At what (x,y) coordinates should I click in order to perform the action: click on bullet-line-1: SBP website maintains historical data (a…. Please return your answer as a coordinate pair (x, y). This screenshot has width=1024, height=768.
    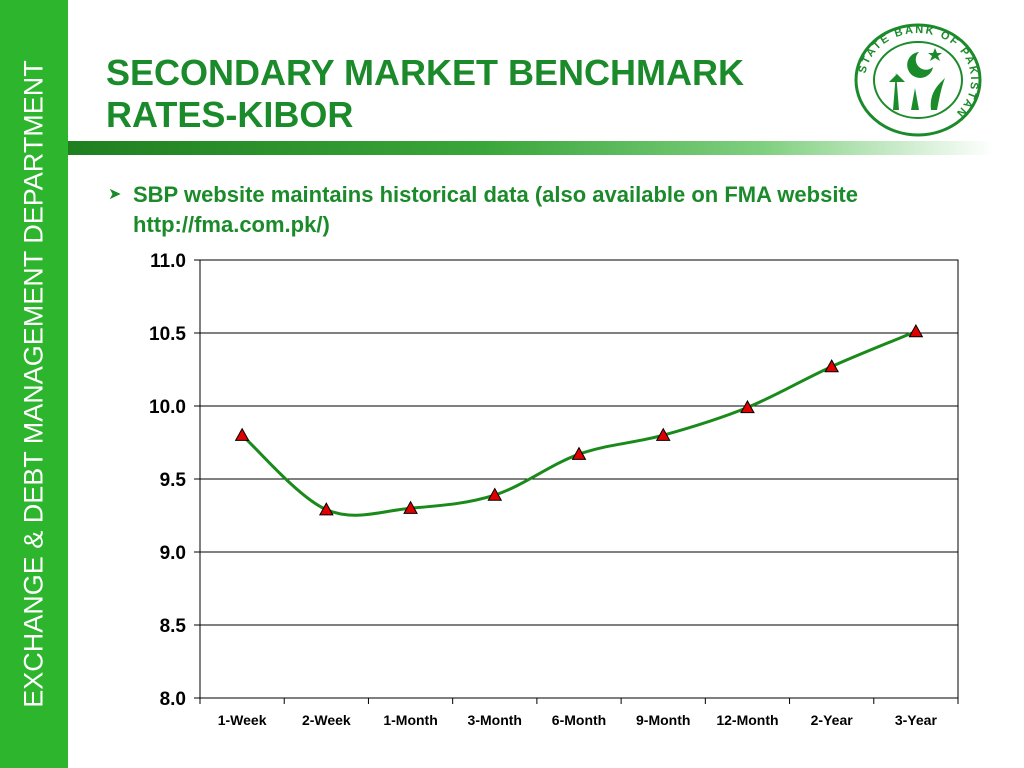
    Looking at the image, I should click on (495, 194).